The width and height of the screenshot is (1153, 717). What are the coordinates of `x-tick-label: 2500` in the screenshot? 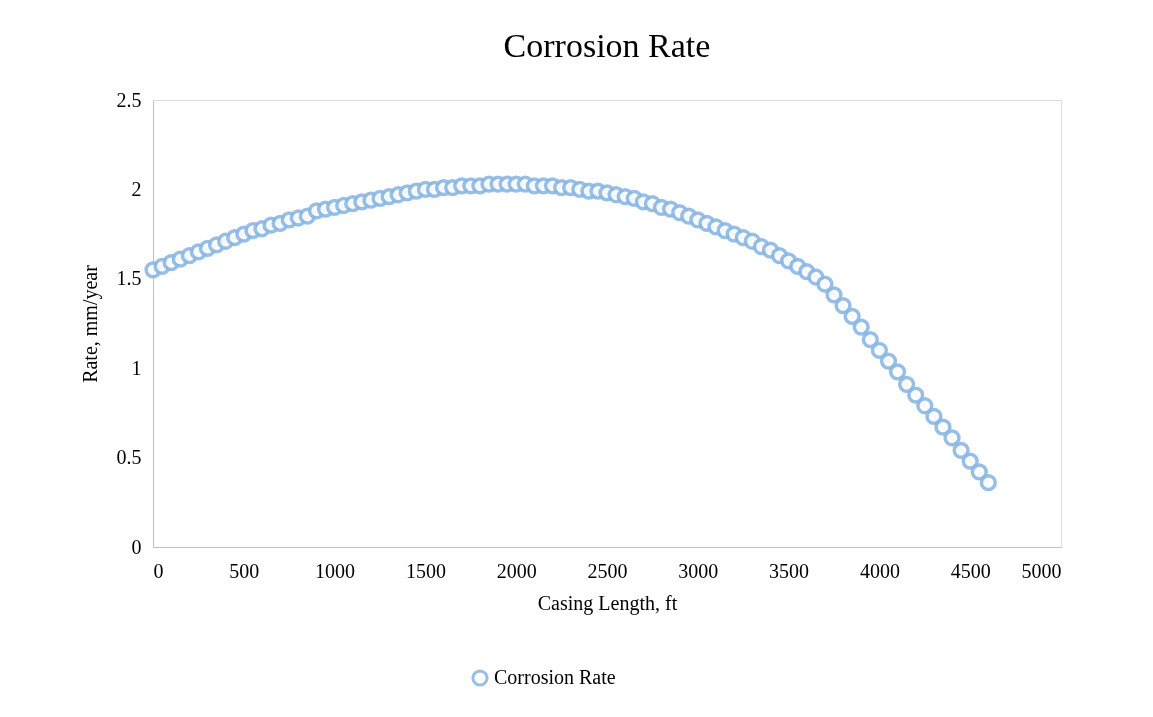 It's located at (607, 570).